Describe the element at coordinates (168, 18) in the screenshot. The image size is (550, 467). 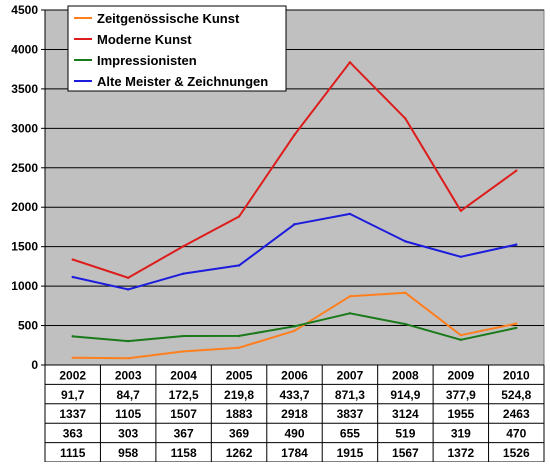
I see `legend-entry: Zeitgenössische Kunst` at that location.